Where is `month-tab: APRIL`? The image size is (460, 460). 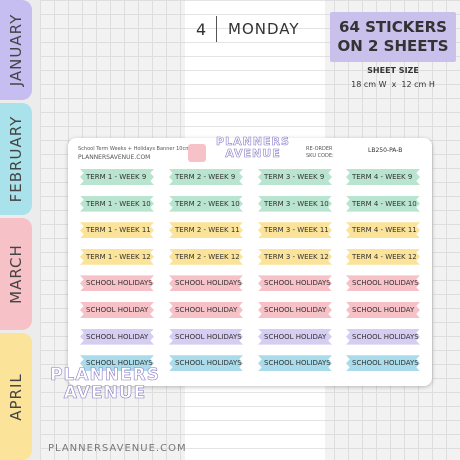
month-tab: APRIL is located at coordinates (16, 396).